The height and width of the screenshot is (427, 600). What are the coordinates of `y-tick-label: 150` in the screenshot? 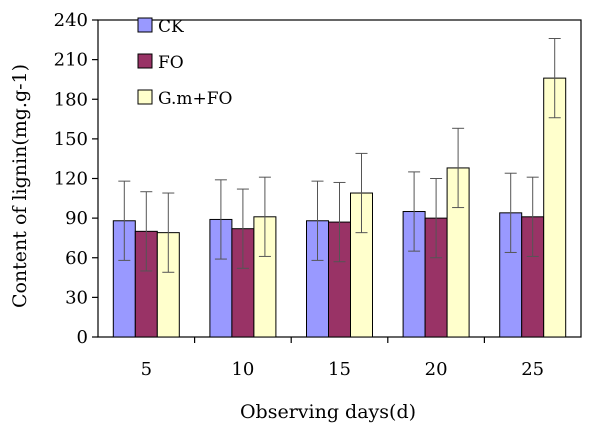 It's located at (71, 139).